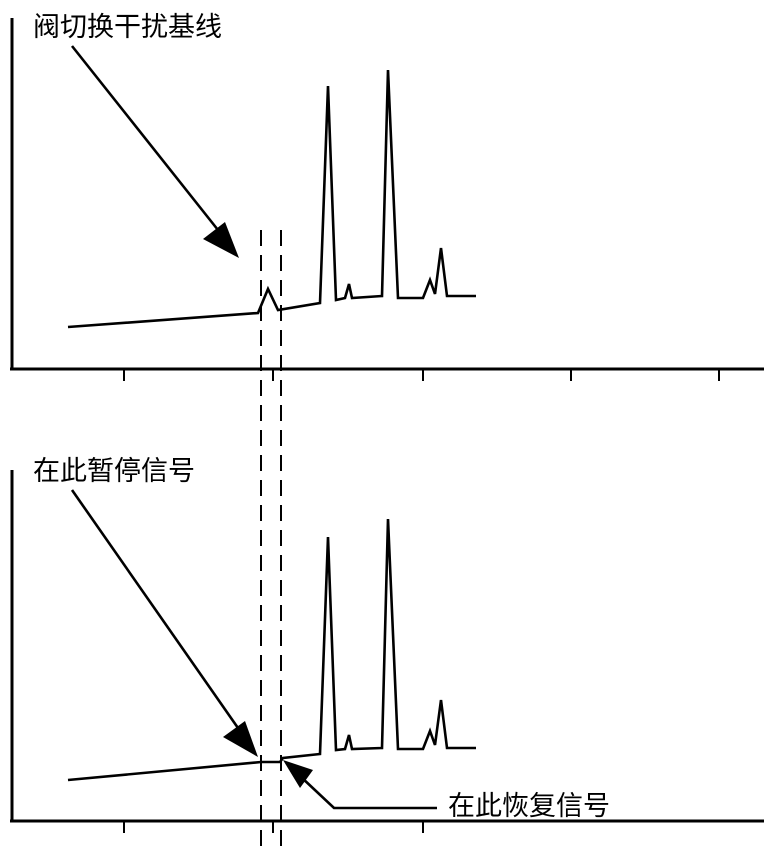  I want to click on top-annotation-label: 阀切换干扰基线, so click(127, 27).